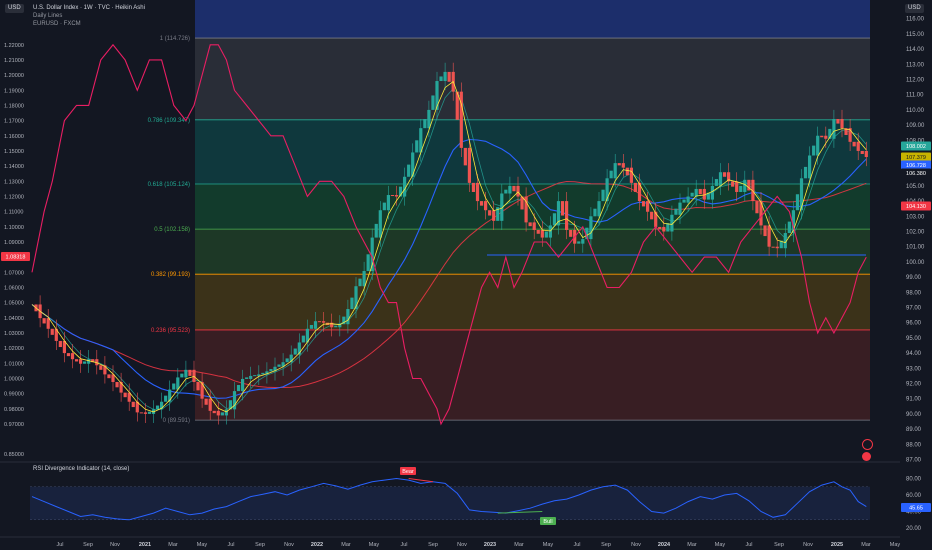  I want to click on fib-zone, so click(532, 302).